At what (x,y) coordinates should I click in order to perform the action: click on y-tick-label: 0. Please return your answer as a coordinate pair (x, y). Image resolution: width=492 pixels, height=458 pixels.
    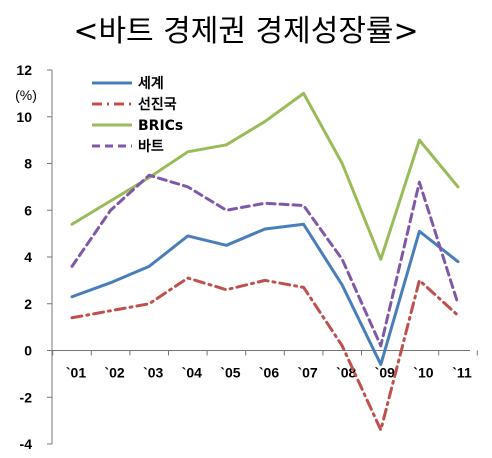
    Looking at the image, I should click on (28, 351).